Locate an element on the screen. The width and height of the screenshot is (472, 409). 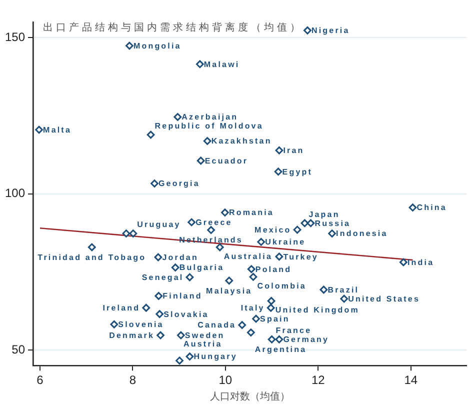
annotation: Ireland is located at coordinates (121, 308).